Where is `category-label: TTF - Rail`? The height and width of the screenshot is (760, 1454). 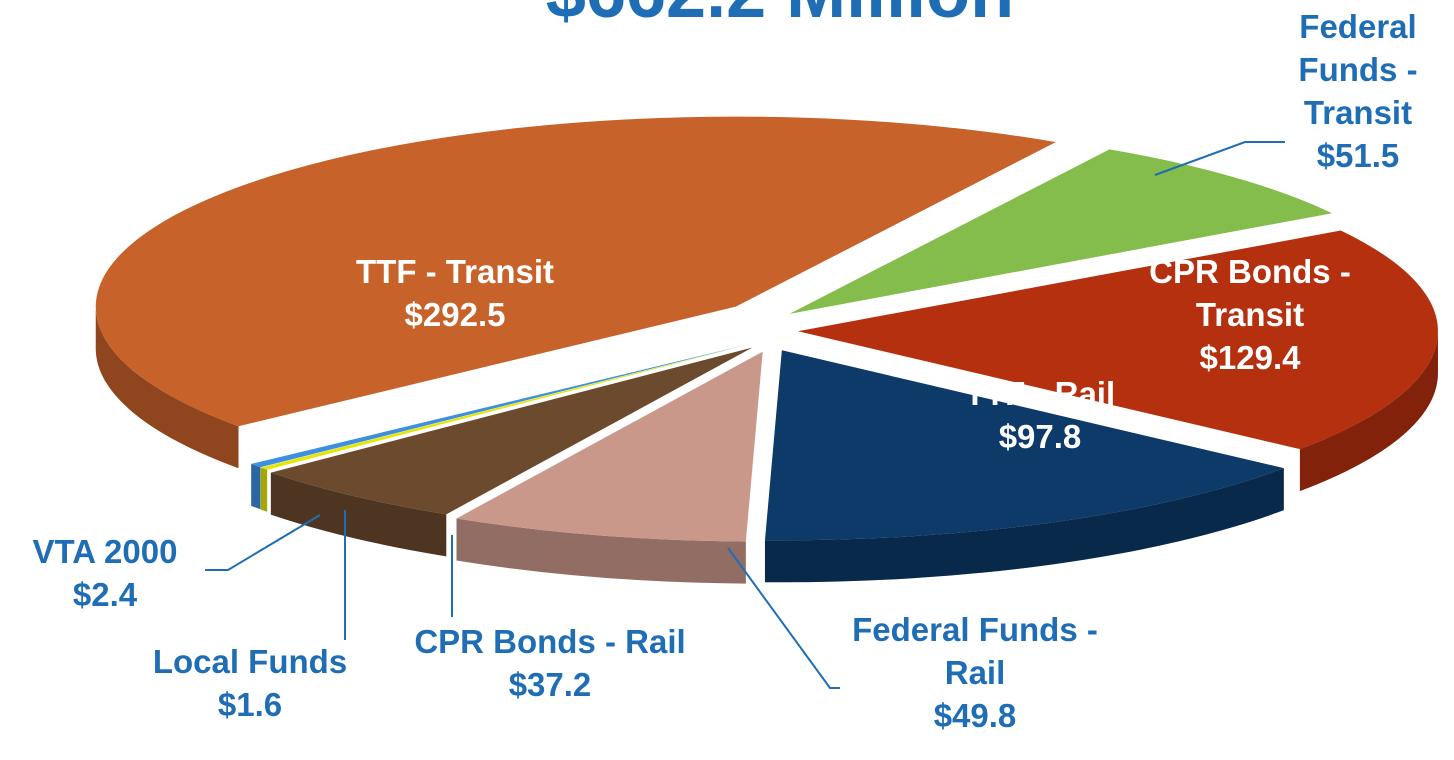
category-label: TTF - Rail is located at coordinates (1040, 393).